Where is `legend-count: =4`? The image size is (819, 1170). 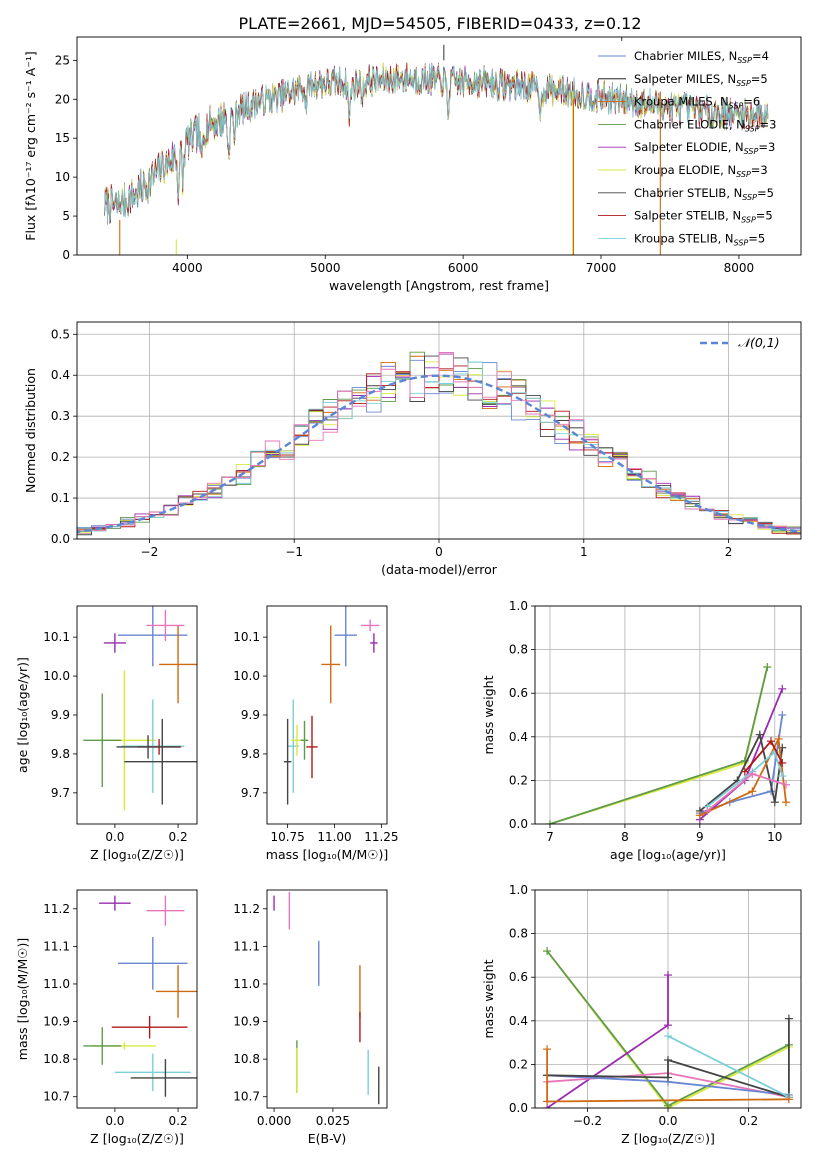
legend-count: =4 is located at coordinates (760, 56).